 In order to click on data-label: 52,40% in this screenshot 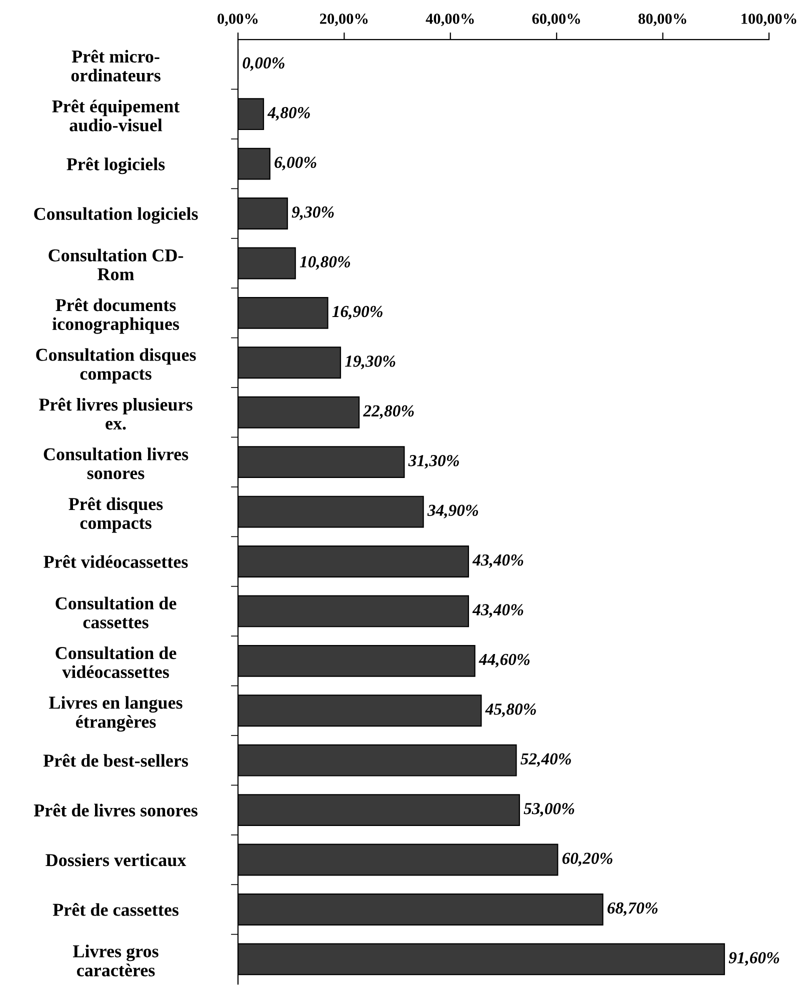, I will do `click(545, 760)`.